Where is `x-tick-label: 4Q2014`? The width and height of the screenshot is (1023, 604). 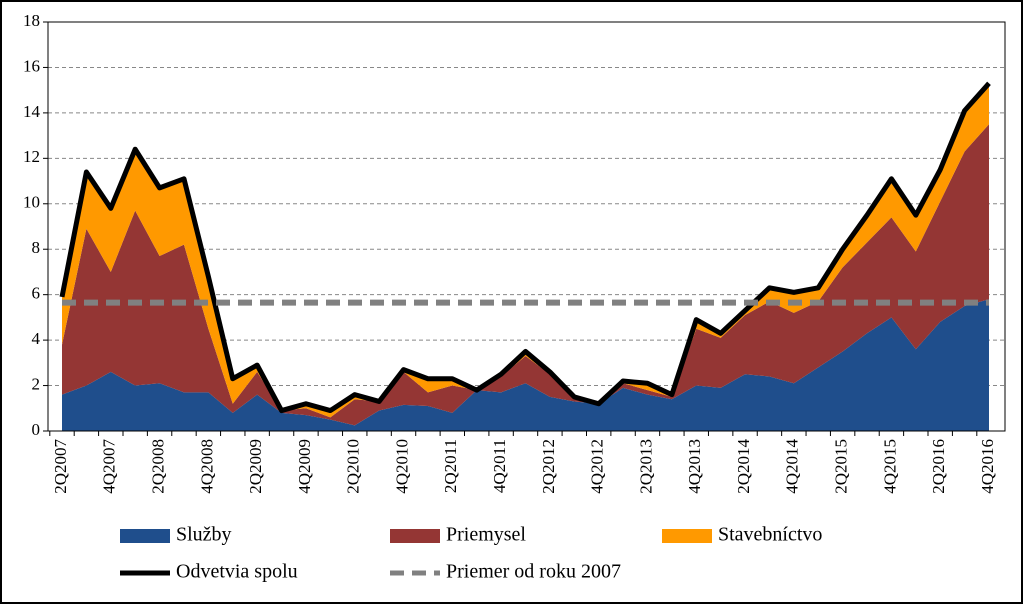 x-tick-label: 4Q2014 is located at coordinates (792, 466).